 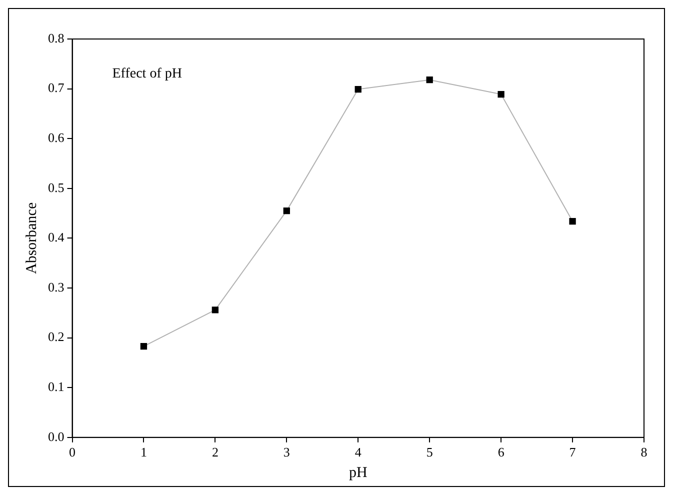 I want to click on y-tick-label: 0.2, so click(x=56, y=336).